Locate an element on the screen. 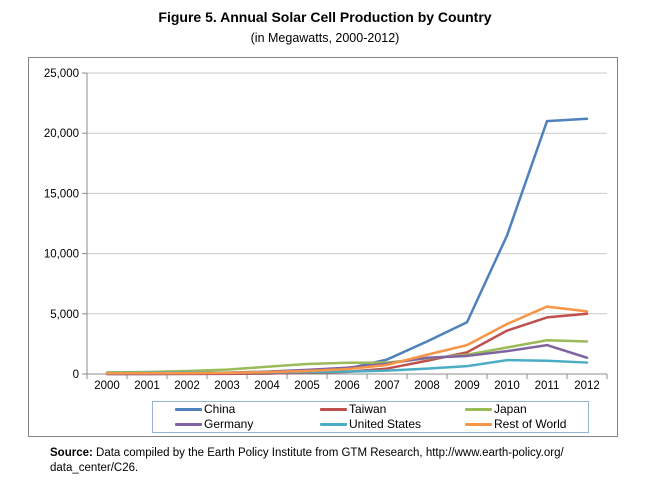  x-tick-label: 2006 is located at coordinates (347, 386).